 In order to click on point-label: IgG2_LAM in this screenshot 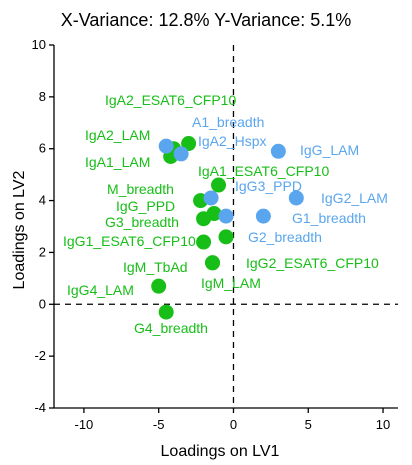, I will do `click(354, 198)`.